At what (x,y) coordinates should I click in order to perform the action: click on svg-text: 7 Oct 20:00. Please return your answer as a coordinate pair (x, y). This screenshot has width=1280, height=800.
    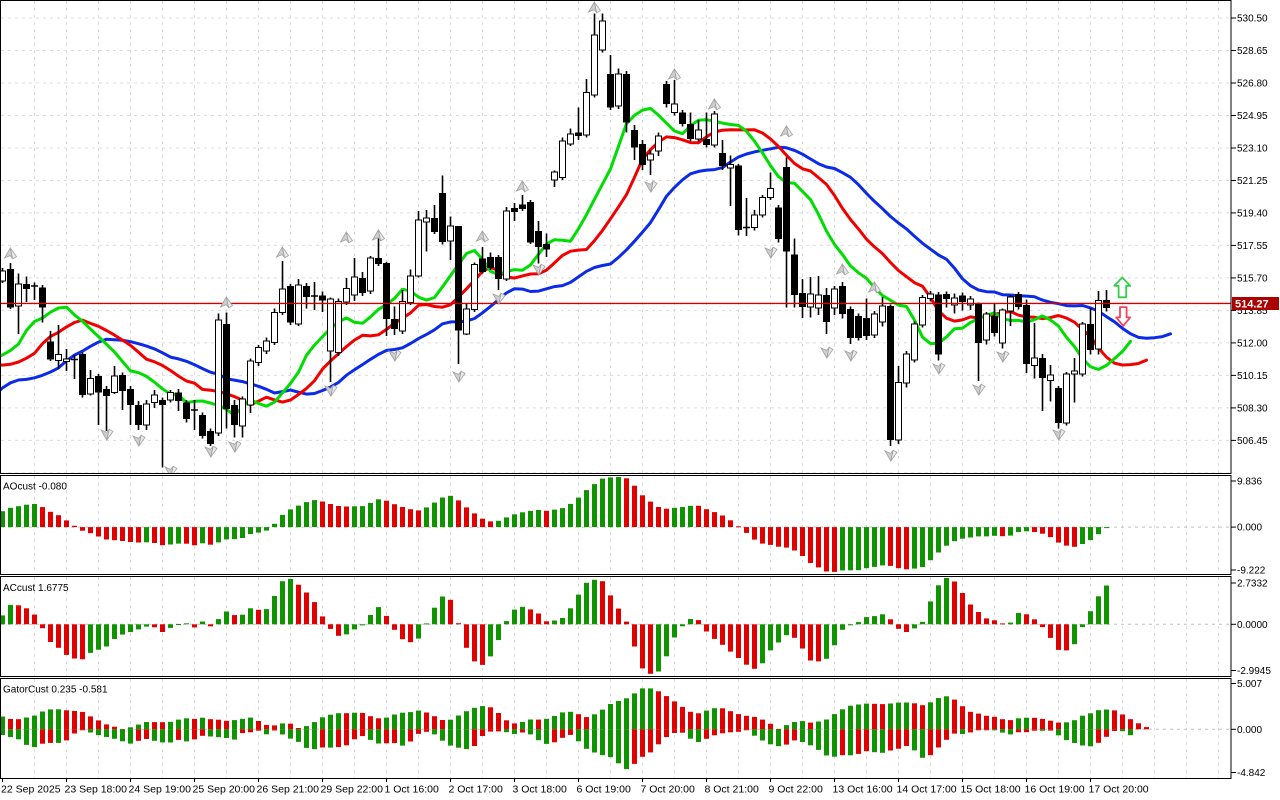
    Looking at the image, I should click on (668, 790).